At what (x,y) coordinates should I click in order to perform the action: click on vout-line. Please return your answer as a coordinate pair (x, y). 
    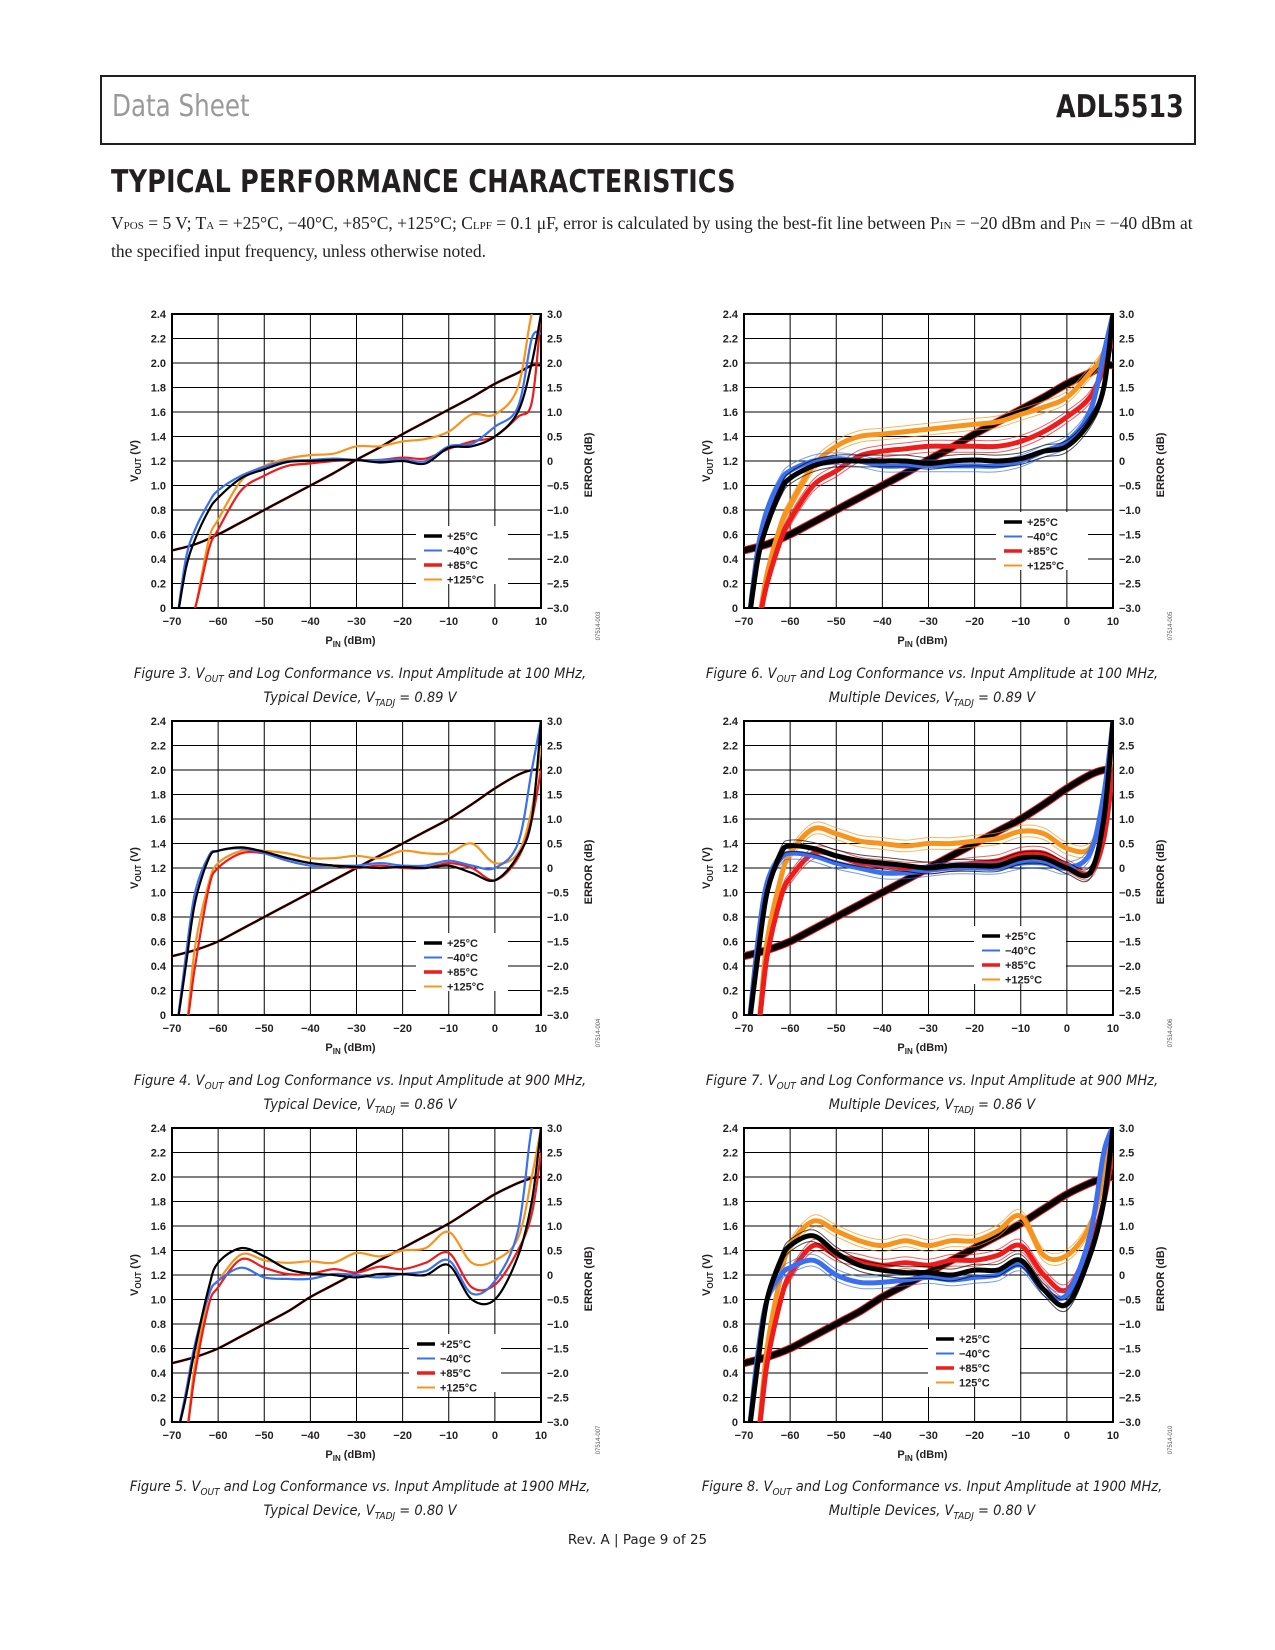
    Looking at the image, I should click on (928, 863).